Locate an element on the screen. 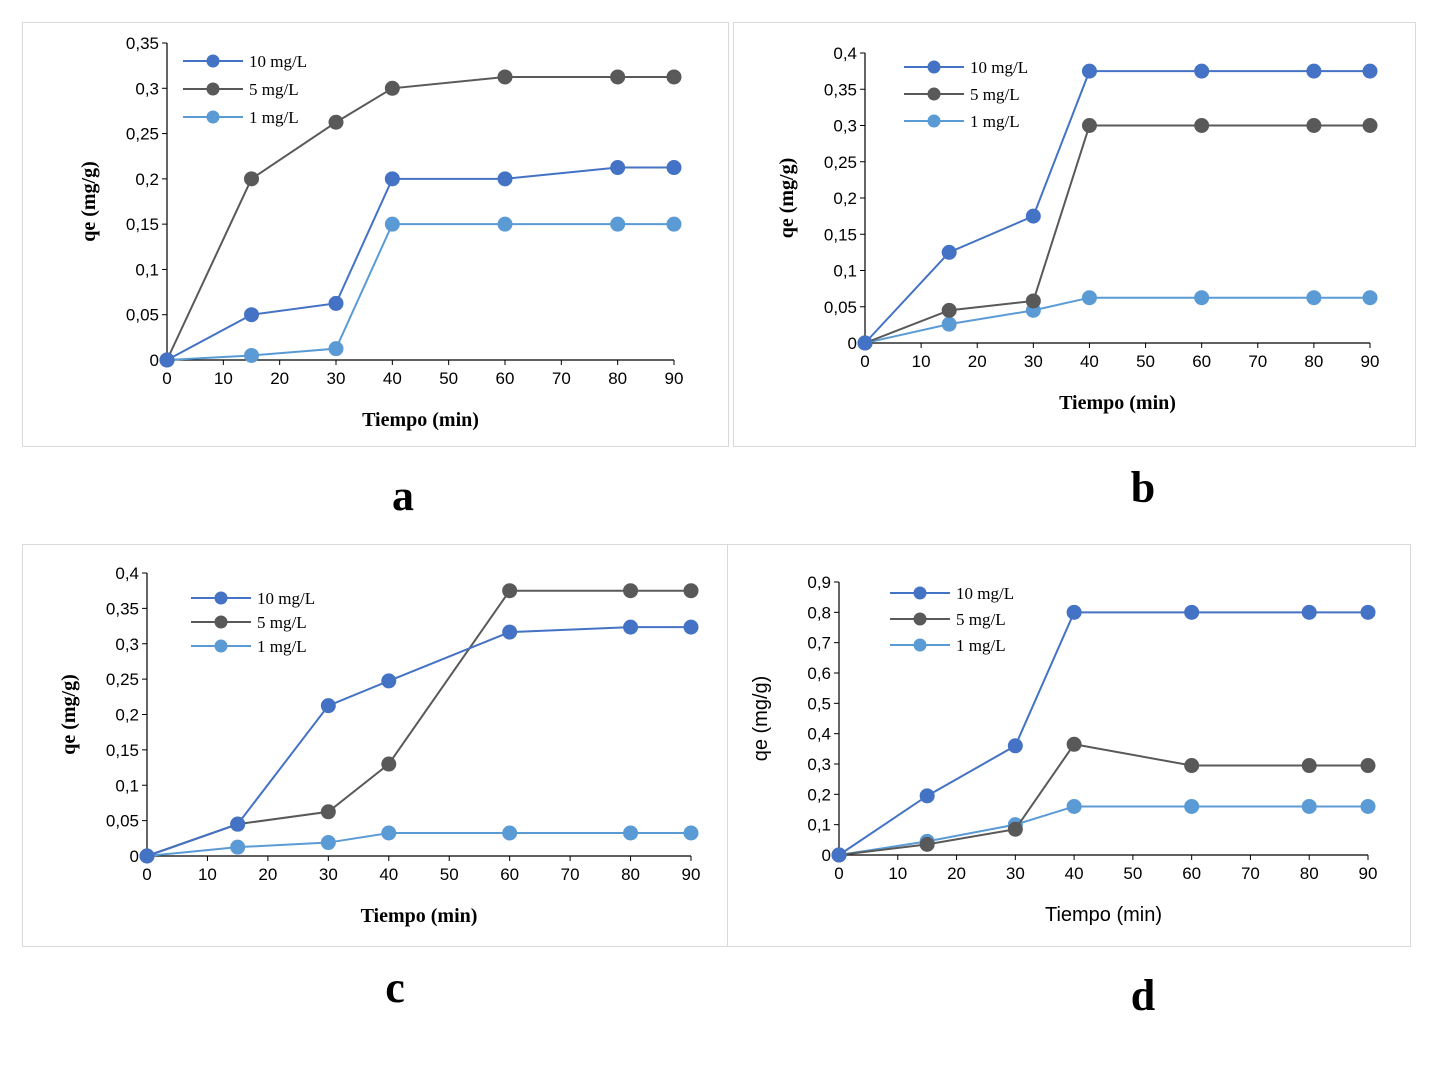 The image size is (1437, 1073). y-tick-label: 0,8 is located at coordinates (819, 612).